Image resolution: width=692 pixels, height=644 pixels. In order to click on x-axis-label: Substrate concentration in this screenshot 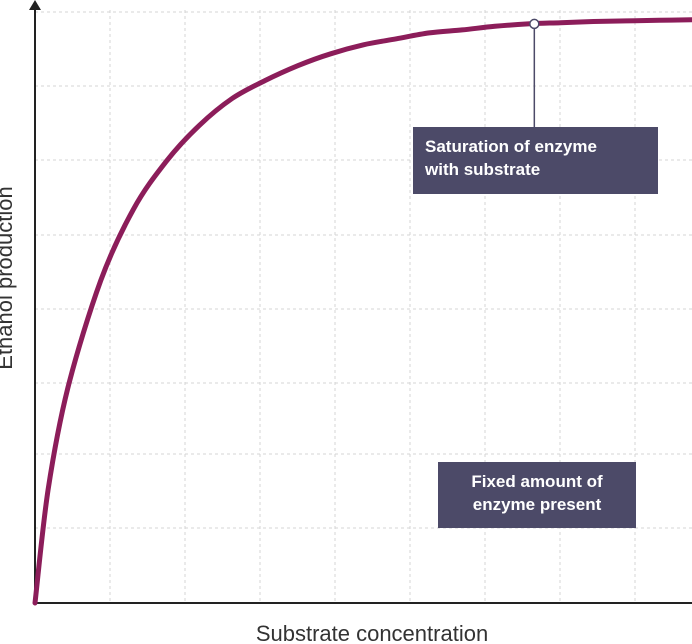, I will do `click(372, 632)`.